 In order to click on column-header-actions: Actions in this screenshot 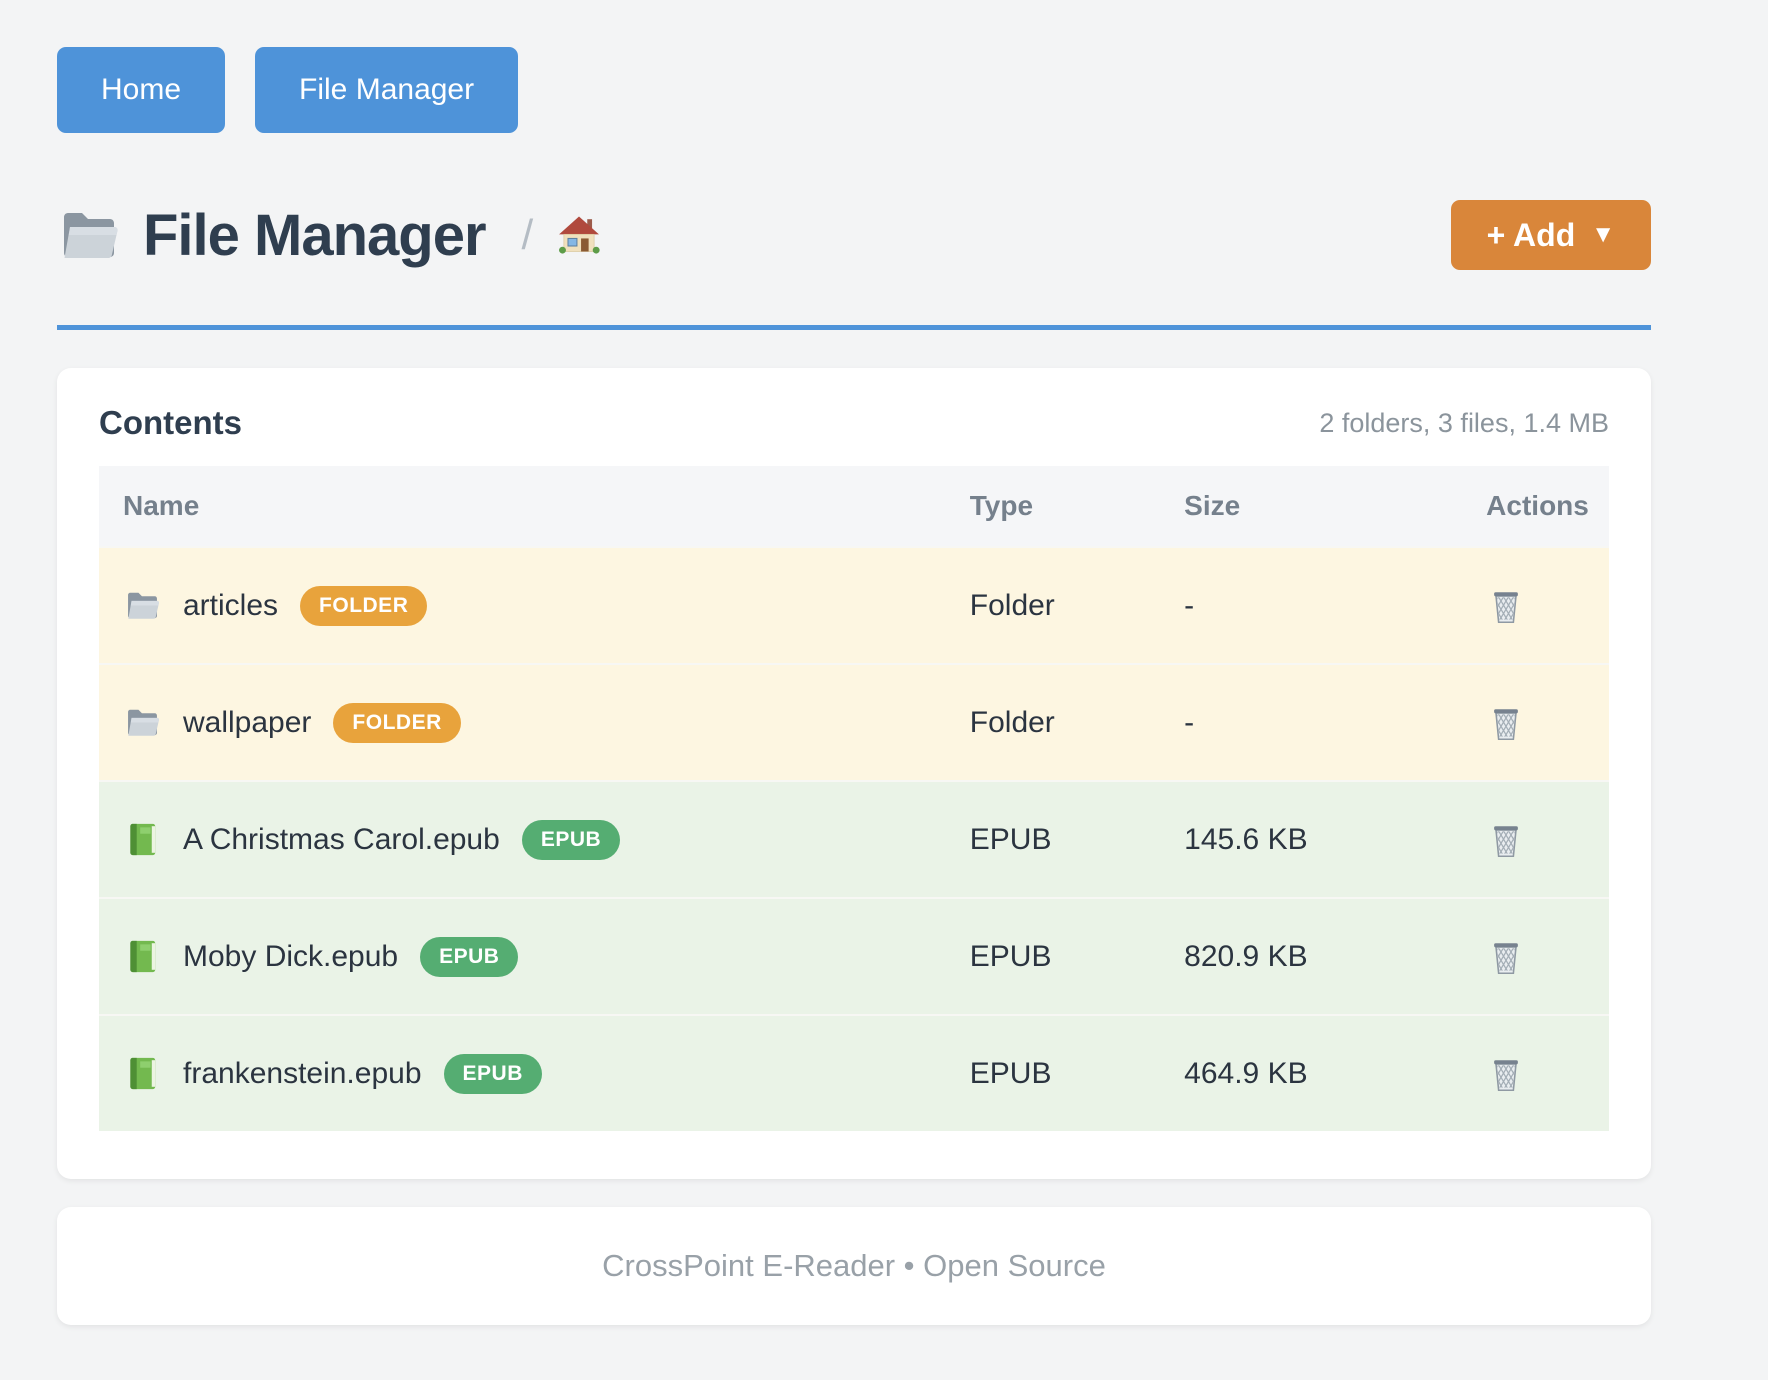, I will do `click(1547, 506)`.